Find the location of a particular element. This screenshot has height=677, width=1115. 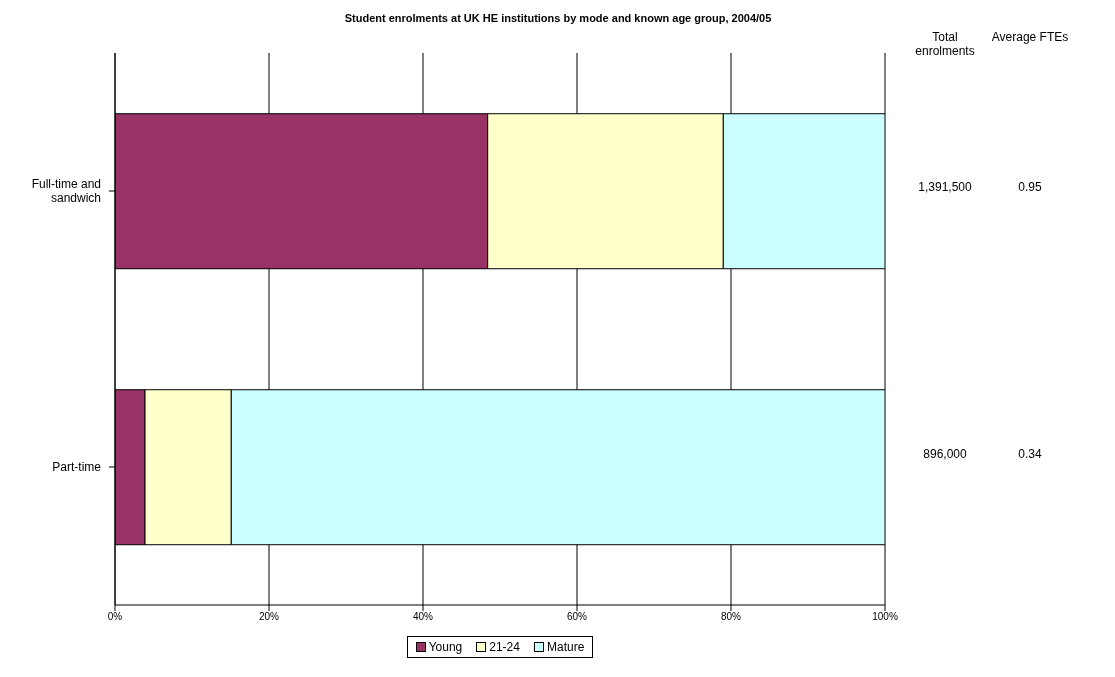

legend-label: Young is located at coordinates (445, 647).